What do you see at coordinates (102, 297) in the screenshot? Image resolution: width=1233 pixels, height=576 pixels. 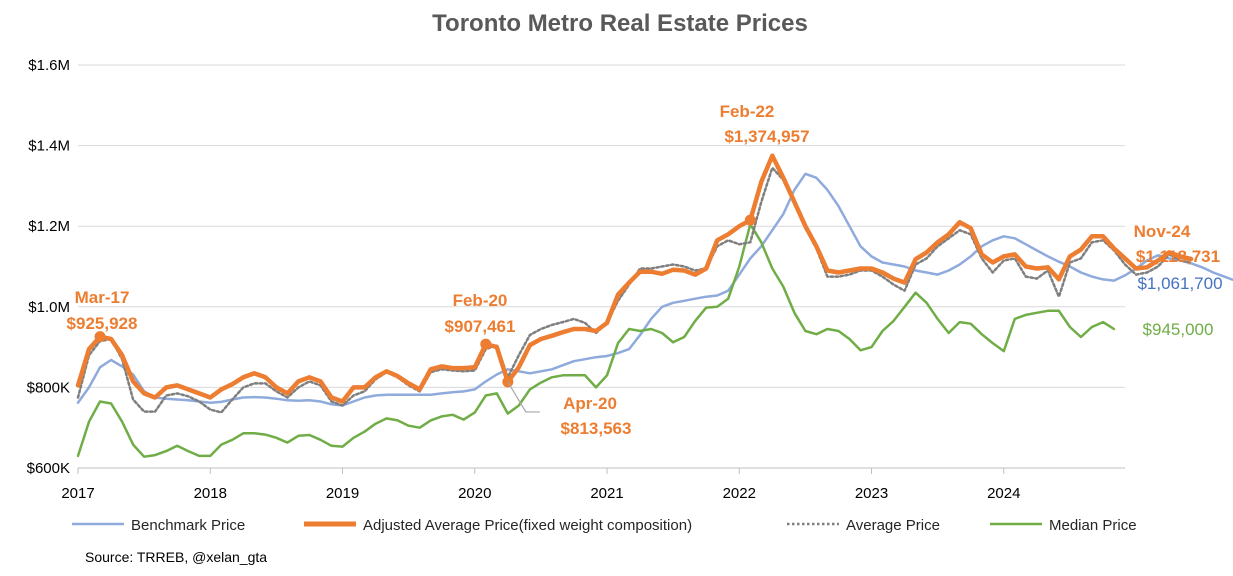 I see `annotation-mar17-date: Mar-17` at bounding box center [102, 297].